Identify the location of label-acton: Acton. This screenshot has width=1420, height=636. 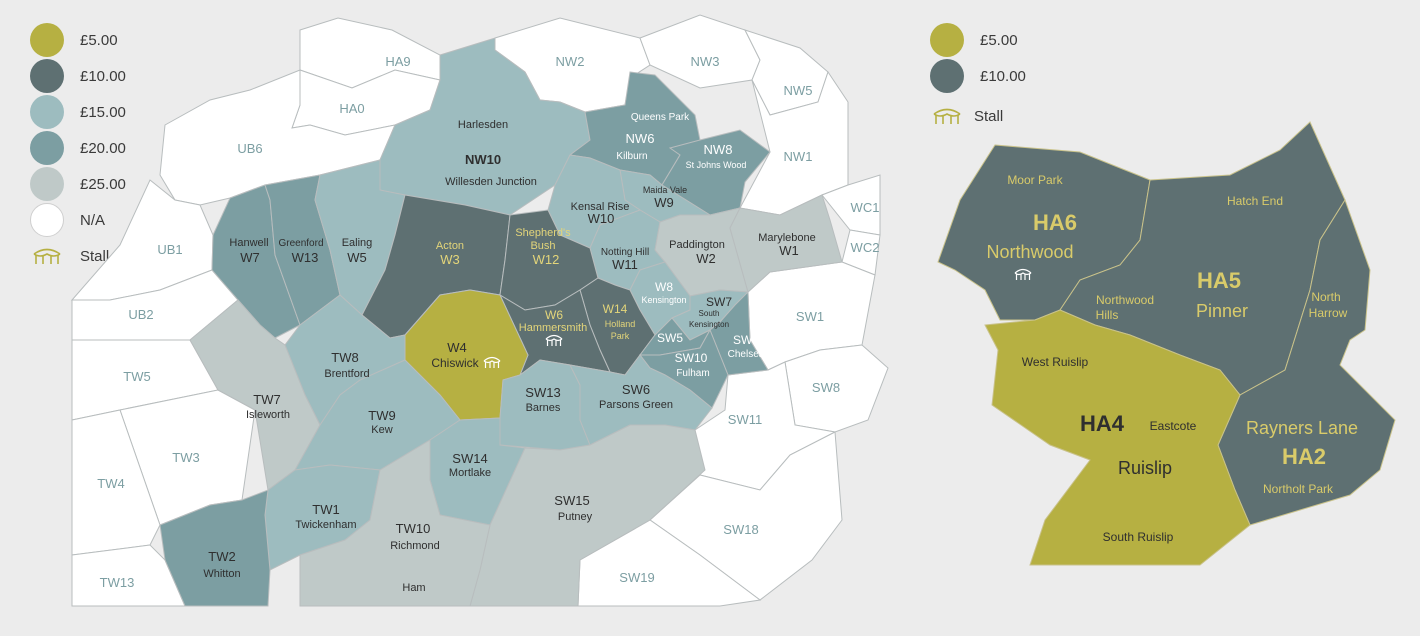
(450, 246).